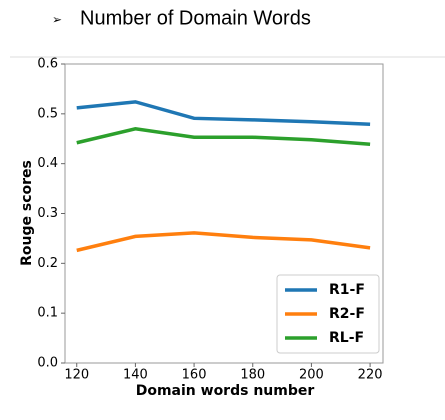  I want to click on y-tick-label: 0.5, so click(47, 113).